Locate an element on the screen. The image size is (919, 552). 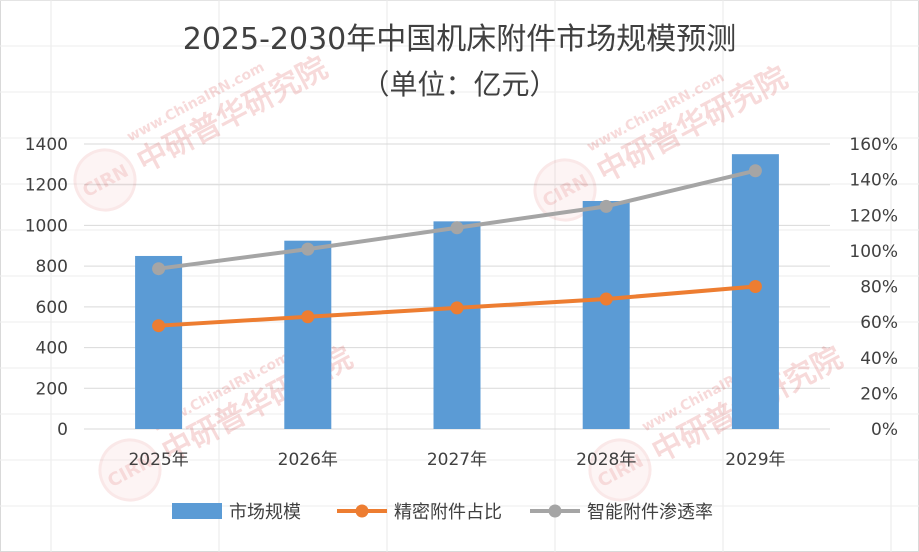
legend-item: 市场规模 is located at coordinates (236, 512).